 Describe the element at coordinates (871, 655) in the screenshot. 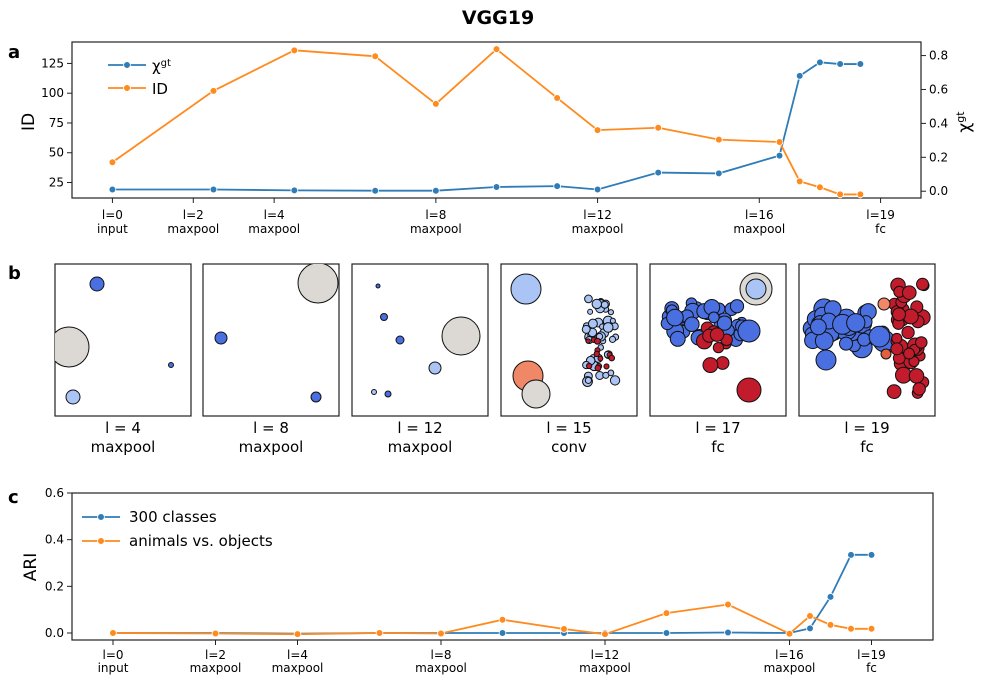

I see `panel-c-xtick-label: l=19` at that location.